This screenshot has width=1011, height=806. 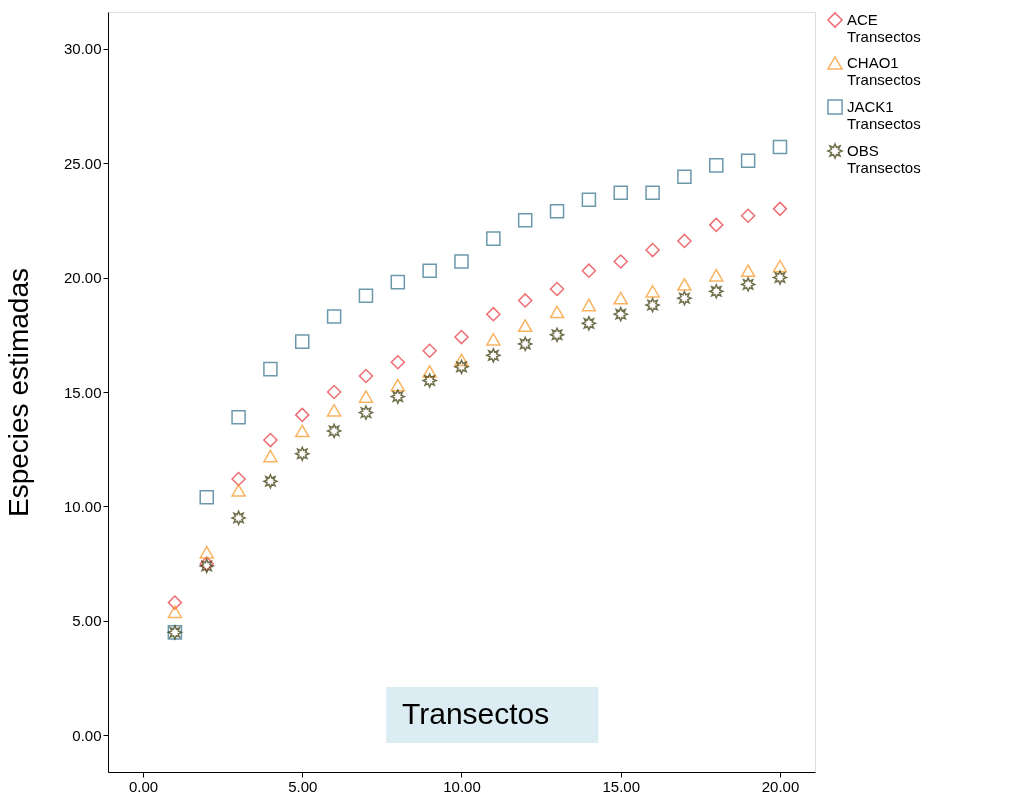 I want to click on x-axis-title: Transectos, so click(x=476, y=713).